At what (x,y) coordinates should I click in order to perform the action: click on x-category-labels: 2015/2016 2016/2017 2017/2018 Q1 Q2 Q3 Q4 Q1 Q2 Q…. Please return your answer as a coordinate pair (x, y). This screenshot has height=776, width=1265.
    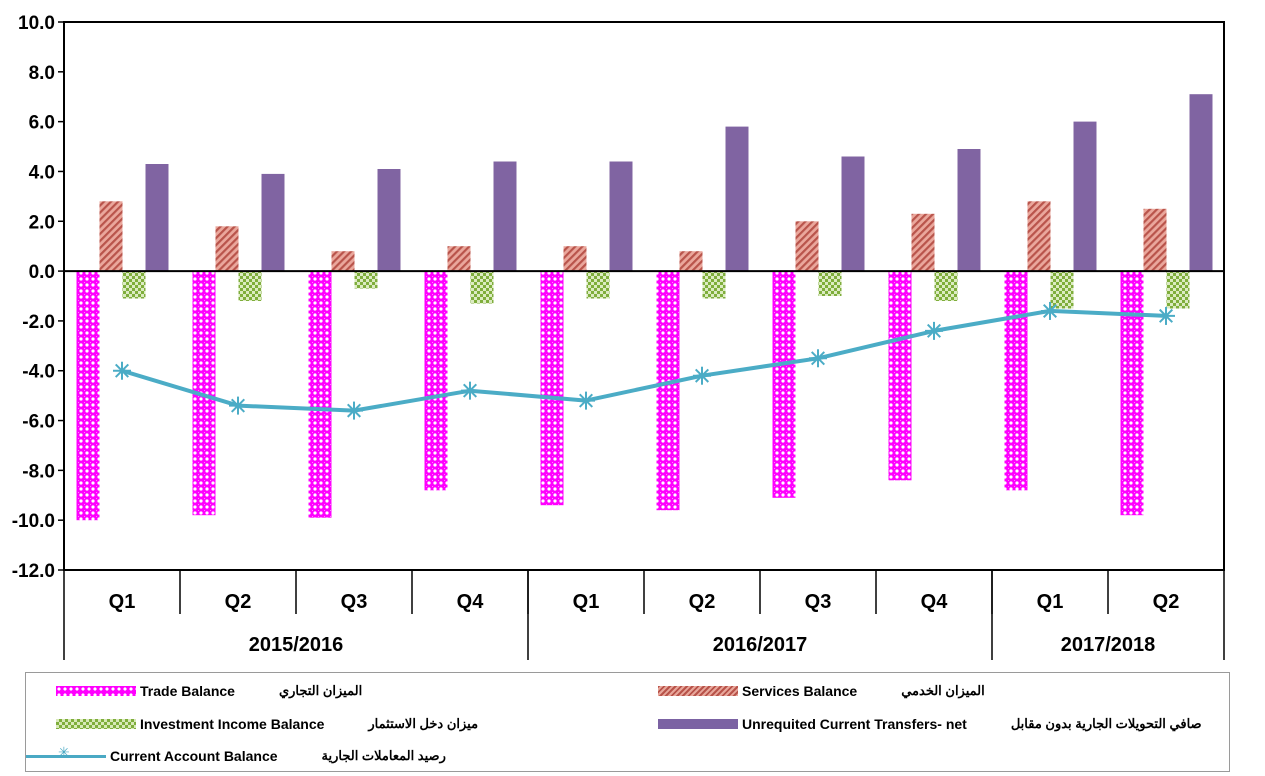
    Looking at the image, I should click on (644, 615).